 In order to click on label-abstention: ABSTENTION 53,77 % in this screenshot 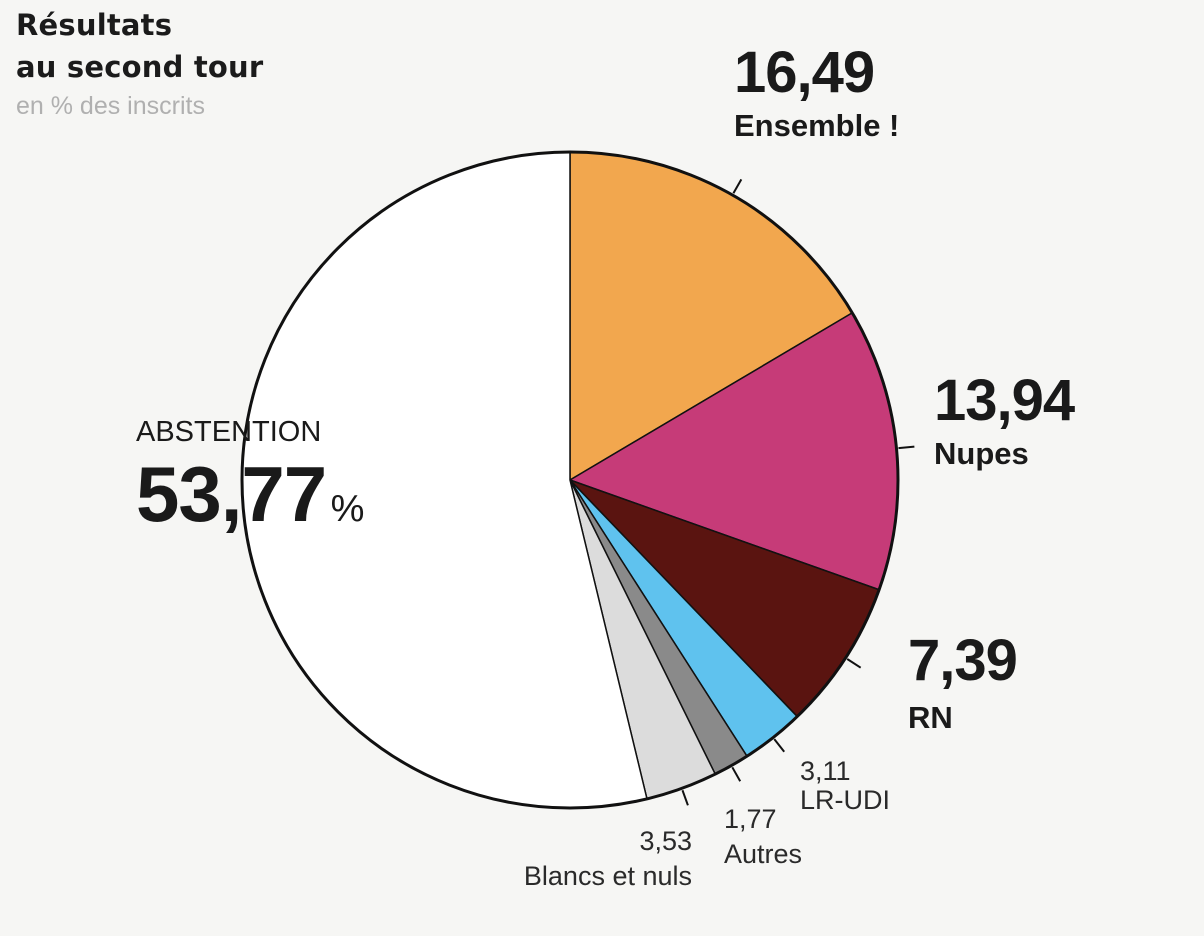, I will do `click(250, 475)`.